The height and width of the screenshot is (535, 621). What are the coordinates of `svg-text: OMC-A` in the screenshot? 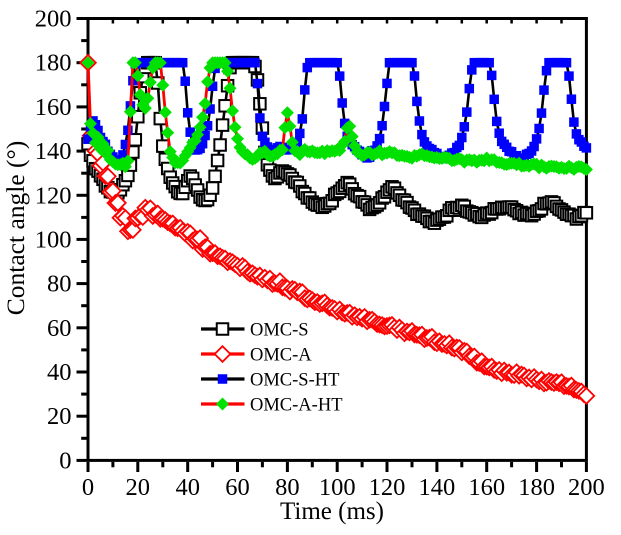 It's located at (281, 356).